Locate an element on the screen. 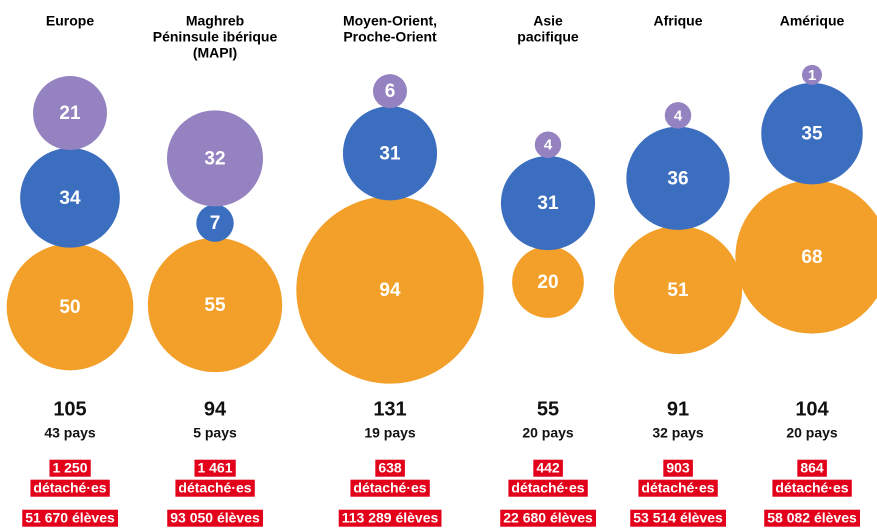 The height and width of the screenshot is (529, 877). total: 104 is located at coordinates (812, 409).